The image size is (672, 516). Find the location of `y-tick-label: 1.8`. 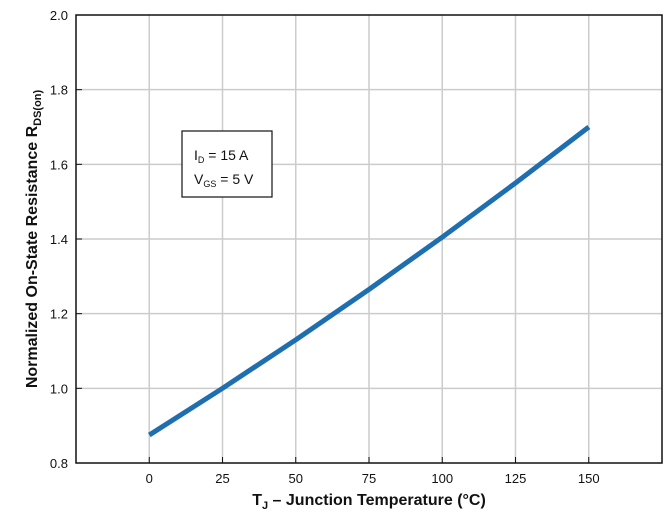

y-tick-label: 1.8 is located at coordinates (59, 90).